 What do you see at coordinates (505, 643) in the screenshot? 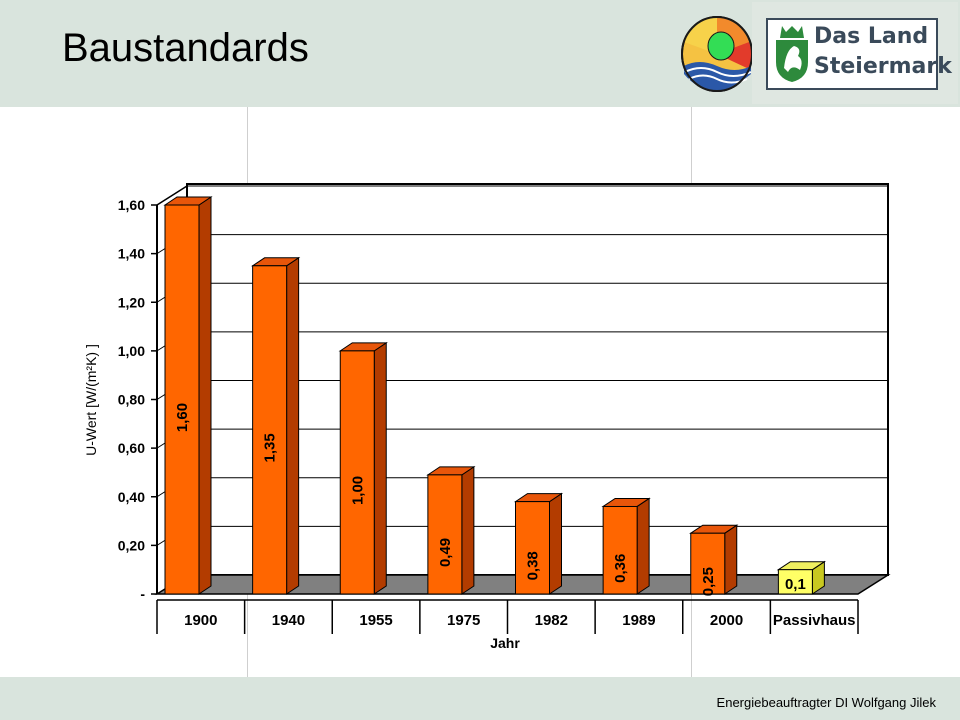
I see `x-axis-label: Jahr` at bounding box center [505, 643].